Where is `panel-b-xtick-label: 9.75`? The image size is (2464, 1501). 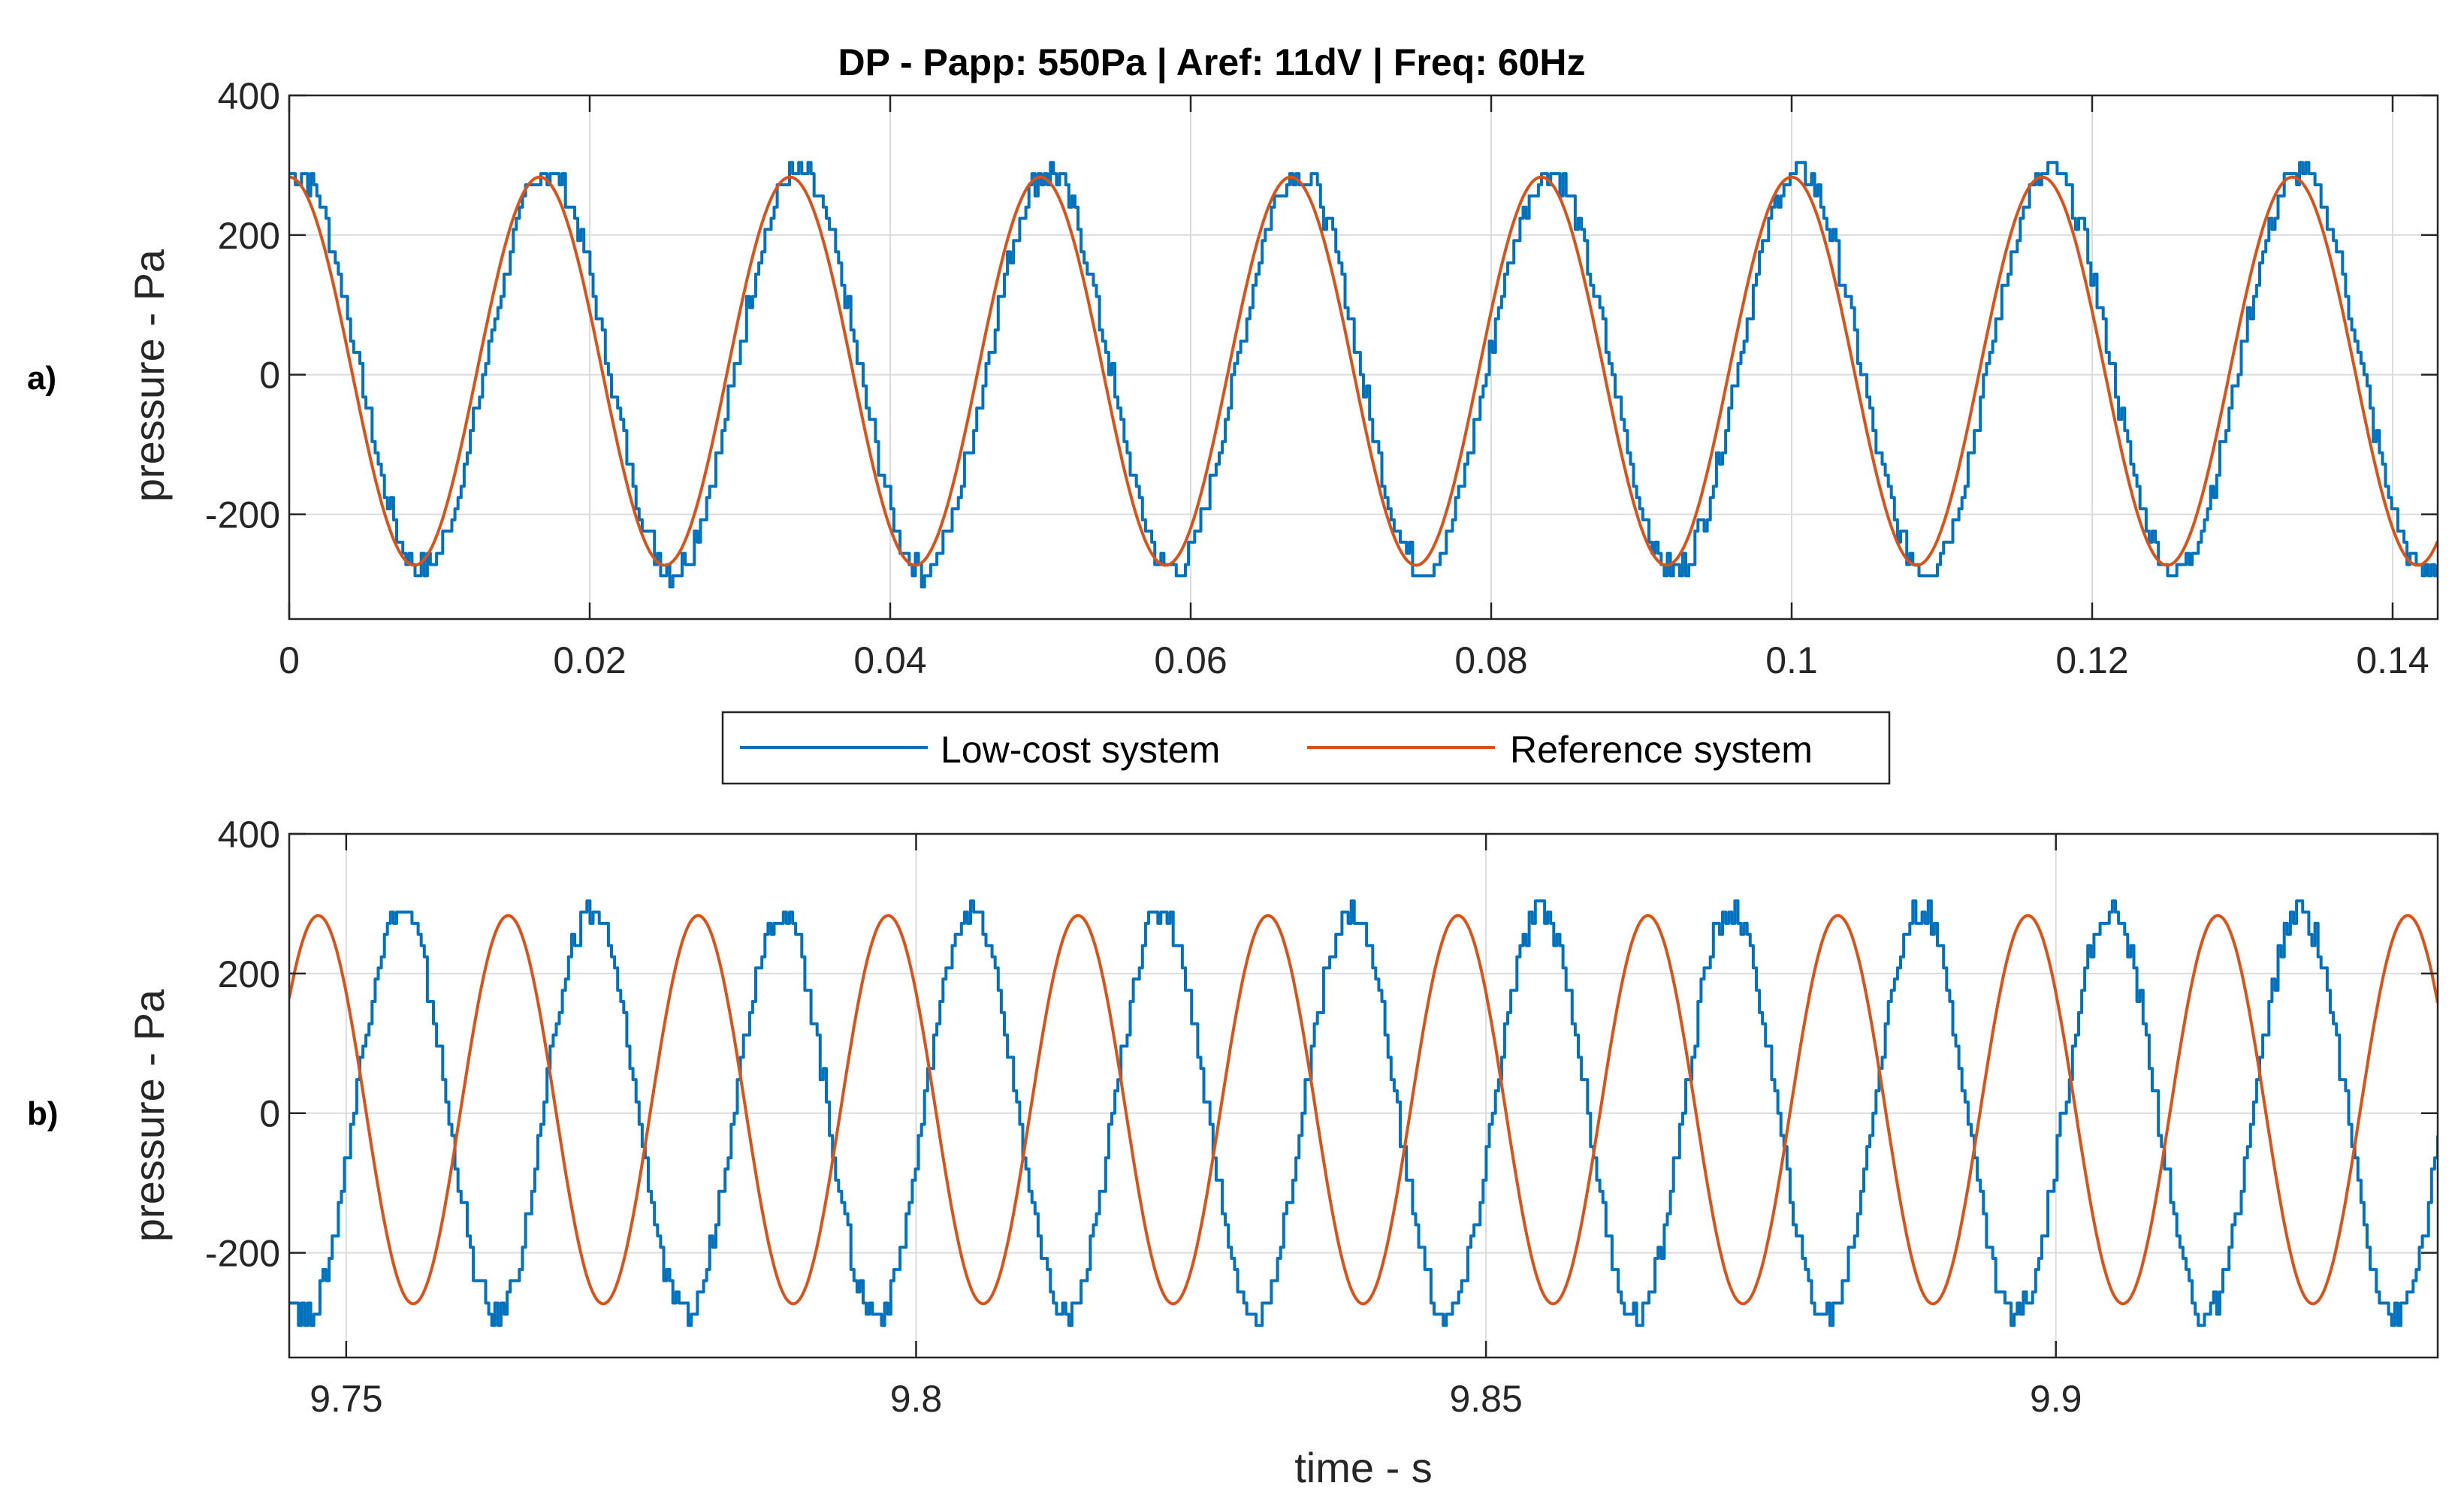
panel-b-xtick-label: 9.75 is located at coordinates (346, 1399).